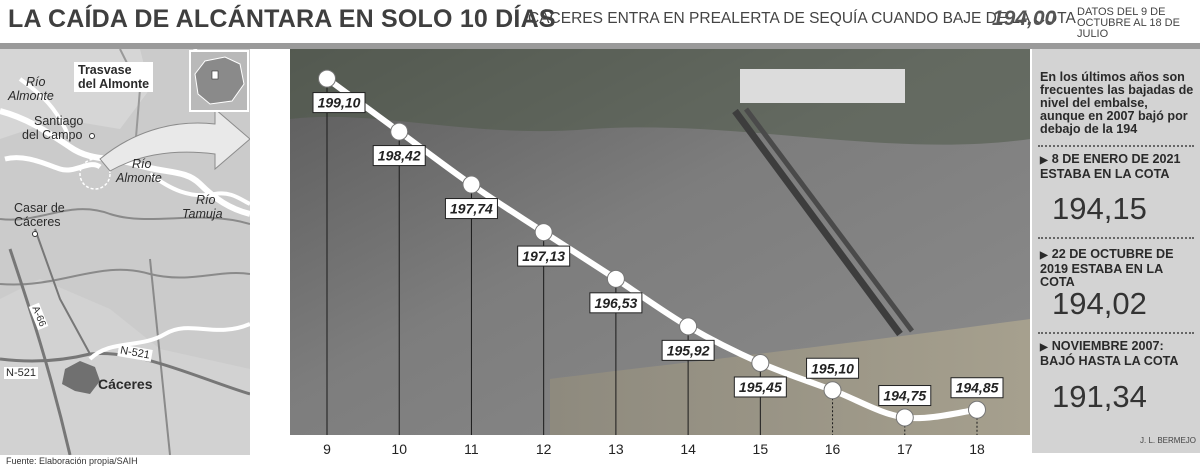 Image resolution: width=1200 pixels, height=472 pixels. What do you see at coordinates (1107, 268) in the screenshot?
I see `fact-heading-text: 22 DE OCTUBRE DE 2019 ESTABA EN LA COTA` at bounding box center [1107, 268].